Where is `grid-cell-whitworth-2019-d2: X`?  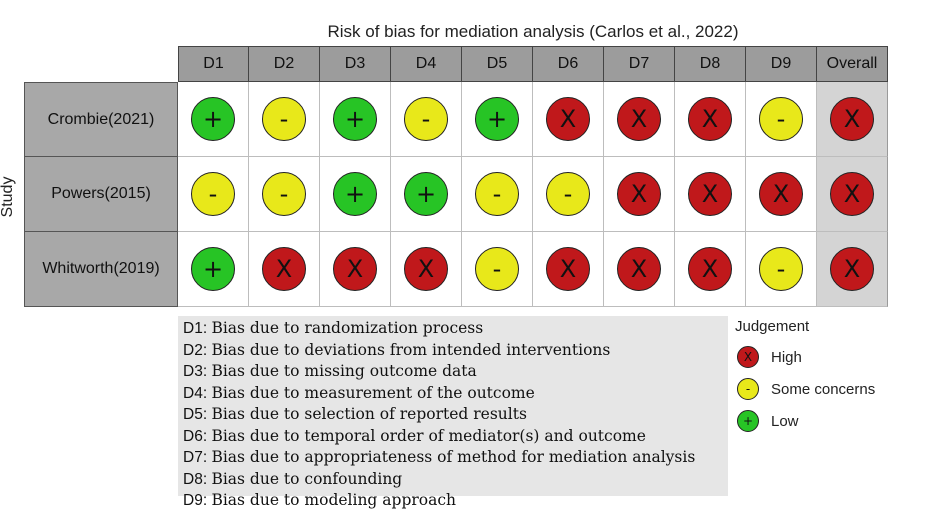
grid-cell-whitworth-2019-d2: X is located at coordinates (284, 269).